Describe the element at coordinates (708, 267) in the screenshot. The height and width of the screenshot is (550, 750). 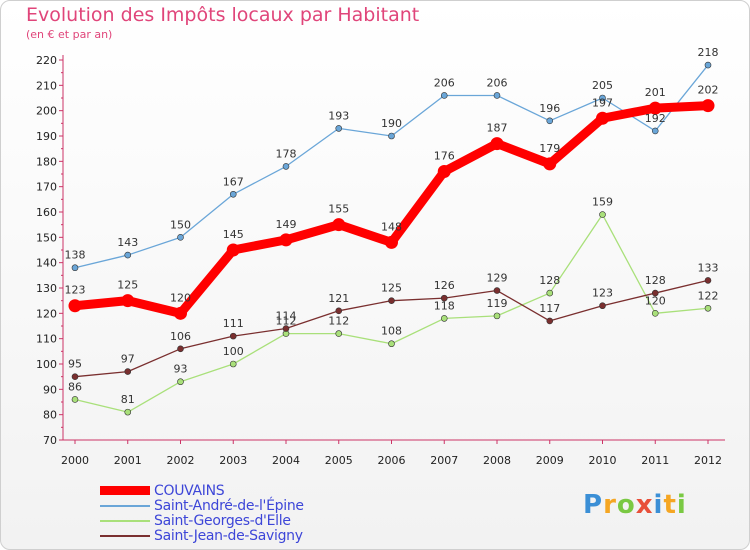
I see `data-label: 133` at that location.